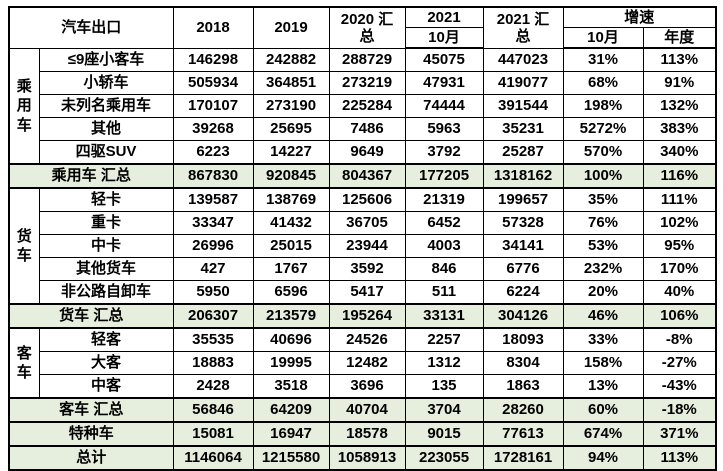 This screenshot has height=471, width=723. What do you see at coordinates (603, 292) in the screenshot?
I see `cell-value: 20%` at bounding box center [603, 292].